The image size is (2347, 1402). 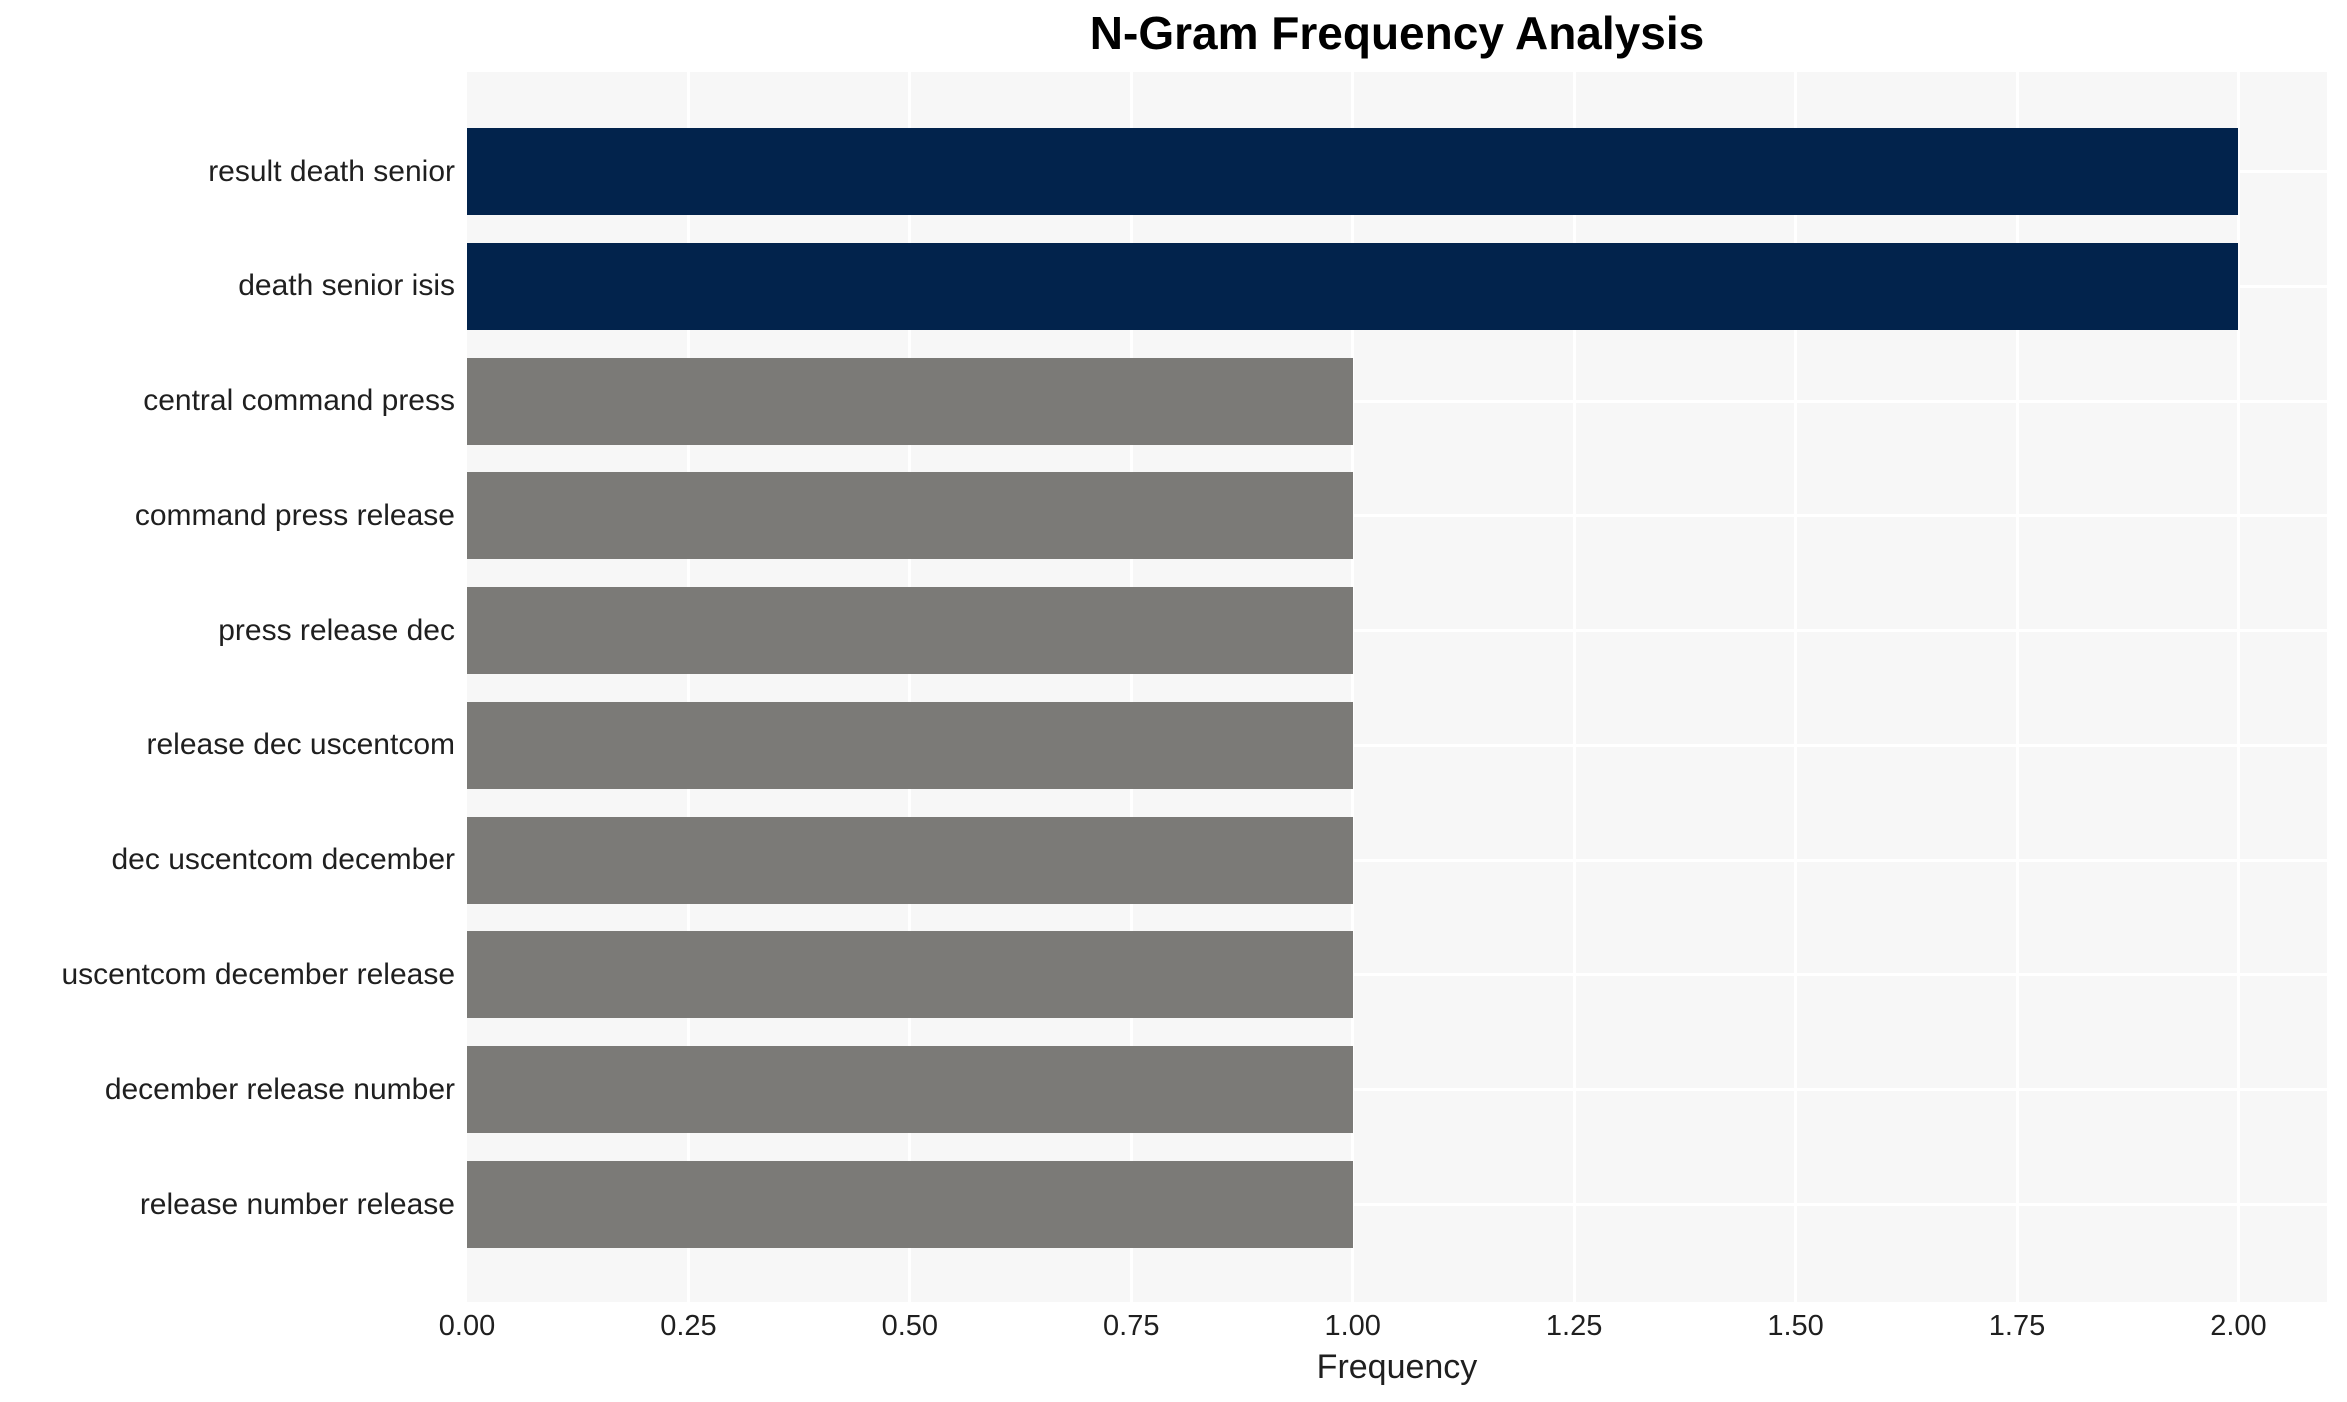 I want to click on x-axis-tick-label: 0.75, so click(x=1131, y=1326).